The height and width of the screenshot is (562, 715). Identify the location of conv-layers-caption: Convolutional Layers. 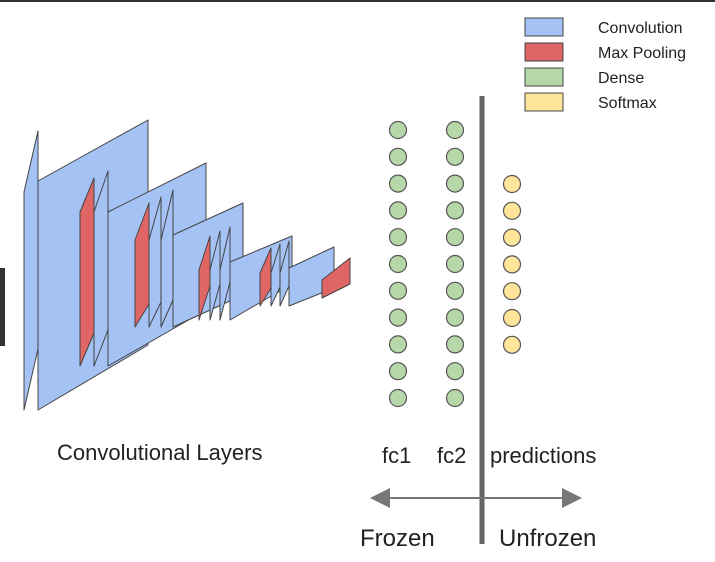
(159, 452).